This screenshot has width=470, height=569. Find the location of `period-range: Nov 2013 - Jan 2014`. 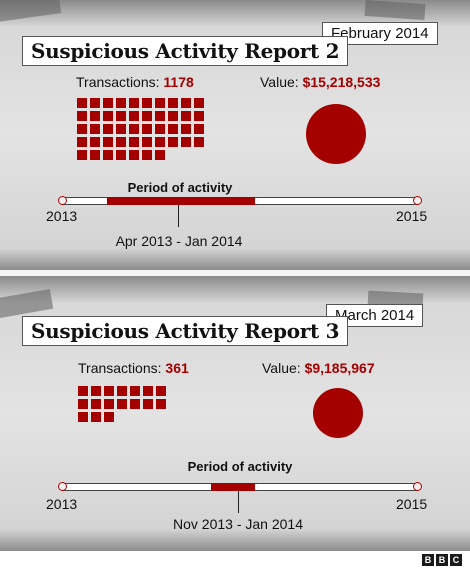

period-range: Nov 2013 - Jan 2014 is located at coordinates (238, 524).